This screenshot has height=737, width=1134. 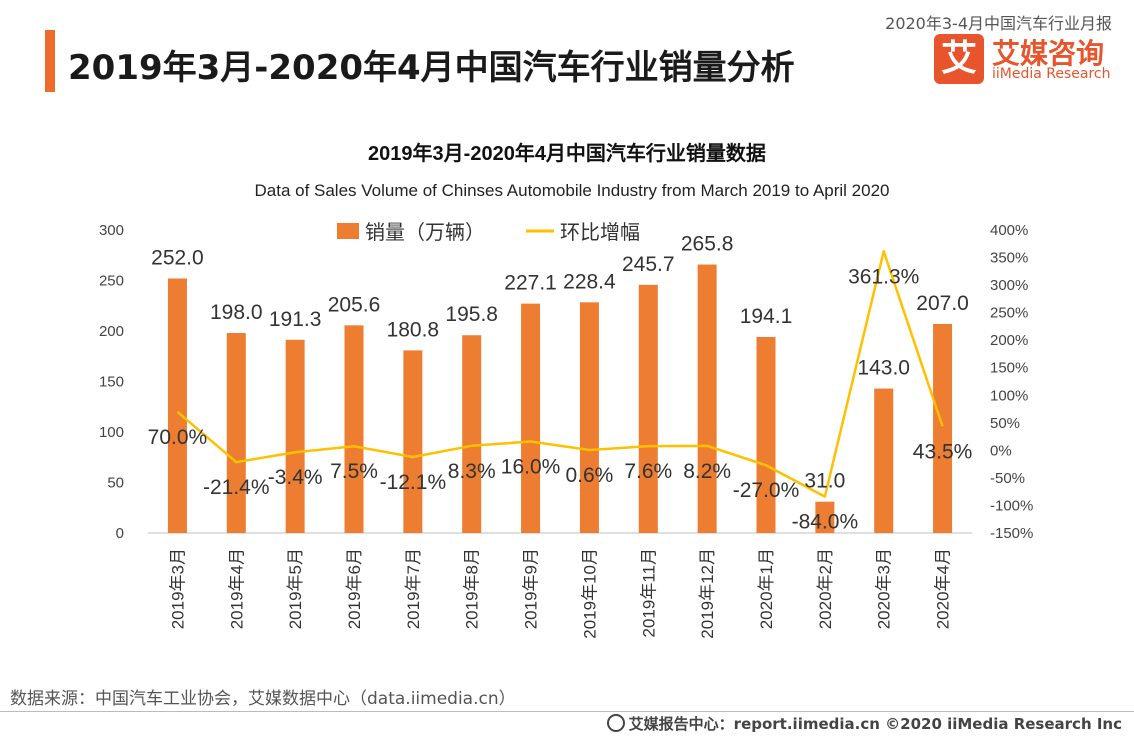 What do you see at coordinates (1048, 53) in the screenshot?
I see `logo-cn-text: 艾媒咨询` at bounding box center [1048, 53].